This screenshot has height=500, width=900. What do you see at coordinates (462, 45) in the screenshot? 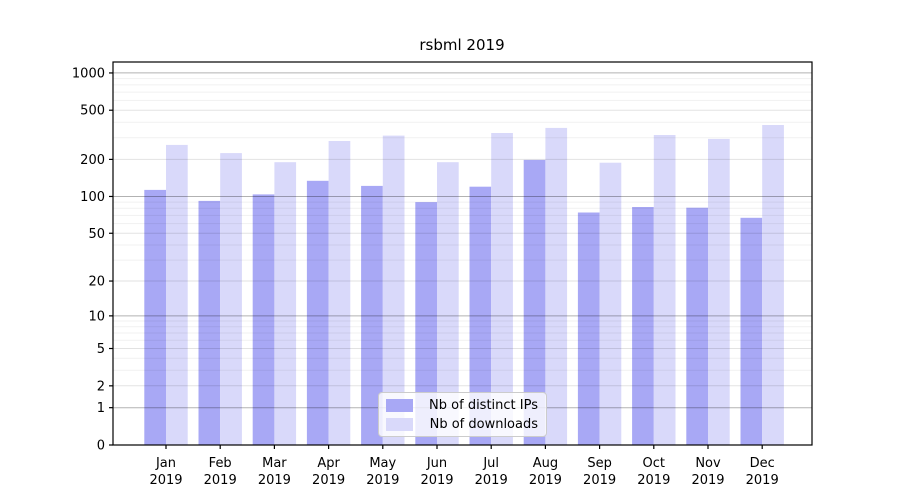
I see `chart-title: rsbml 2019` at bounding box center [462, 45].